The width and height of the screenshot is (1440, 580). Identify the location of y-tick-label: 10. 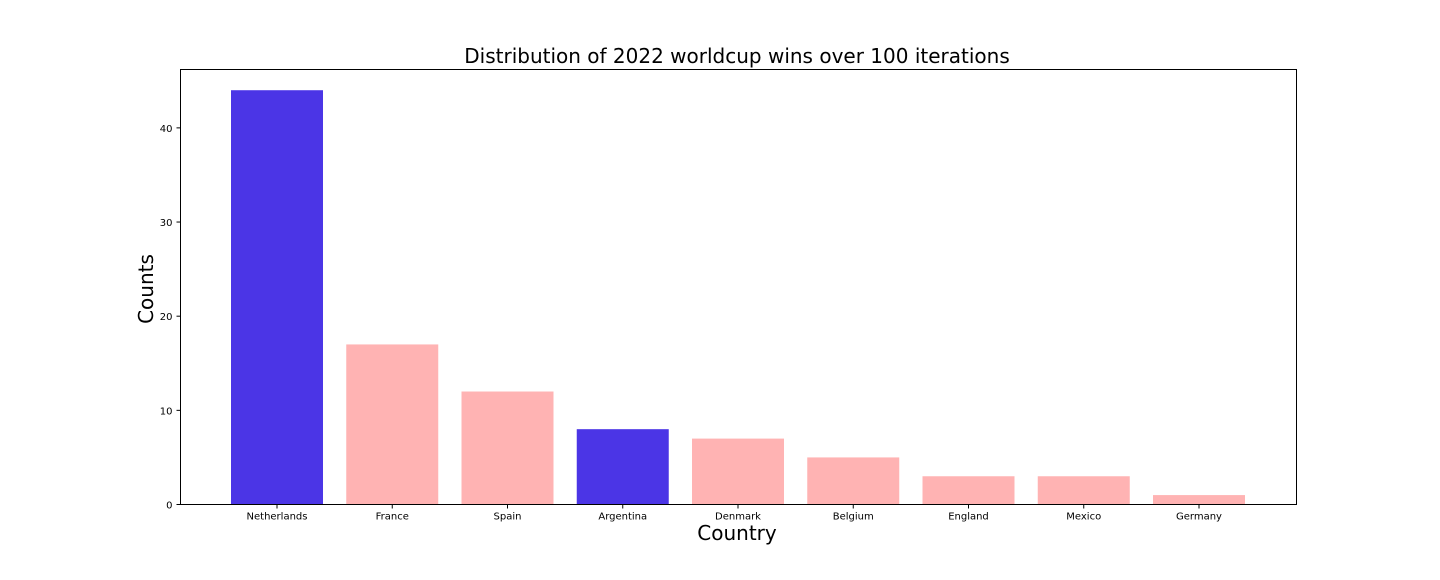
(166, 411).